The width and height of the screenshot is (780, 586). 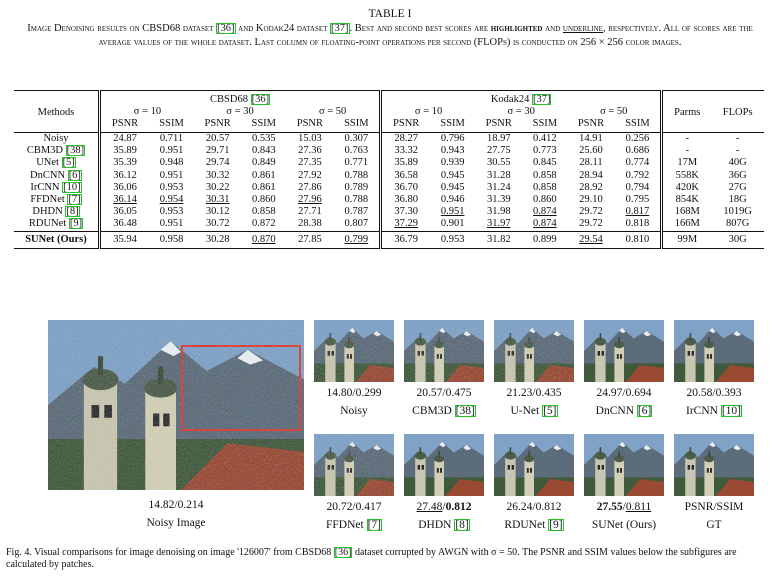 What do you see at coordinates (390, 14) in the screenshot?
I see `table-title: TABLE I` at bounding box center [390, 14].